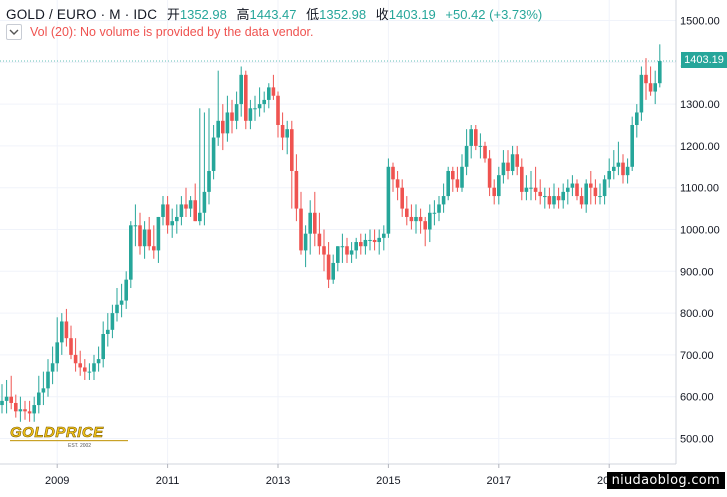  I want to click on close-label: 收, so click(382, 14).